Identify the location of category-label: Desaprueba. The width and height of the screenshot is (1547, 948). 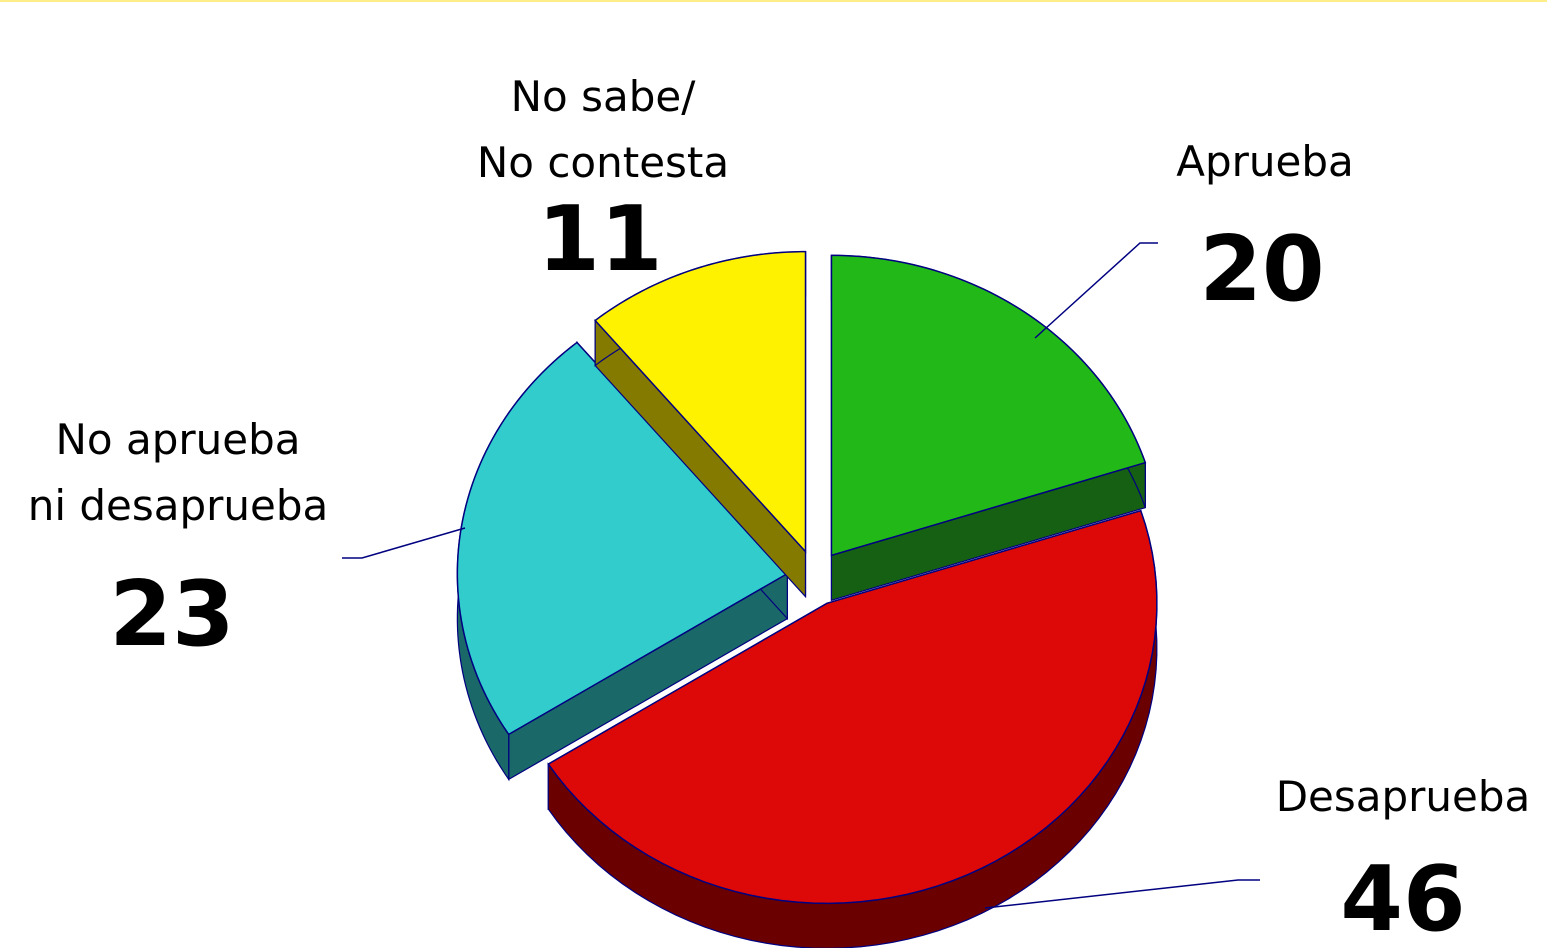
(1403, 796).